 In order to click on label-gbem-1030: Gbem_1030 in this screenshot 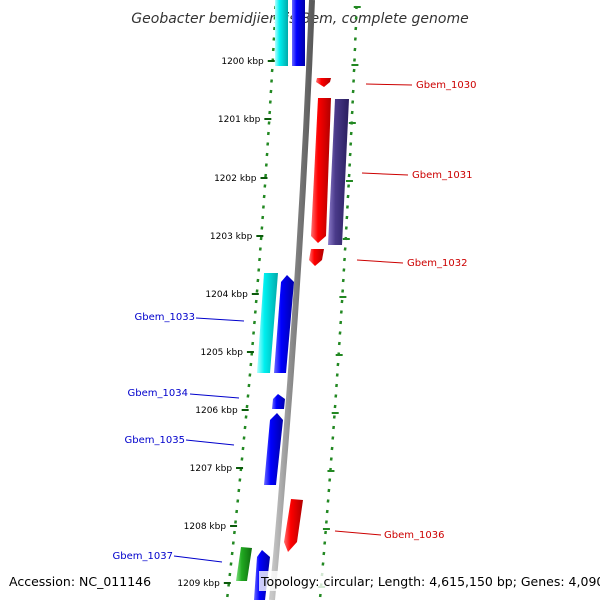, I will do `click(446, 85)`.